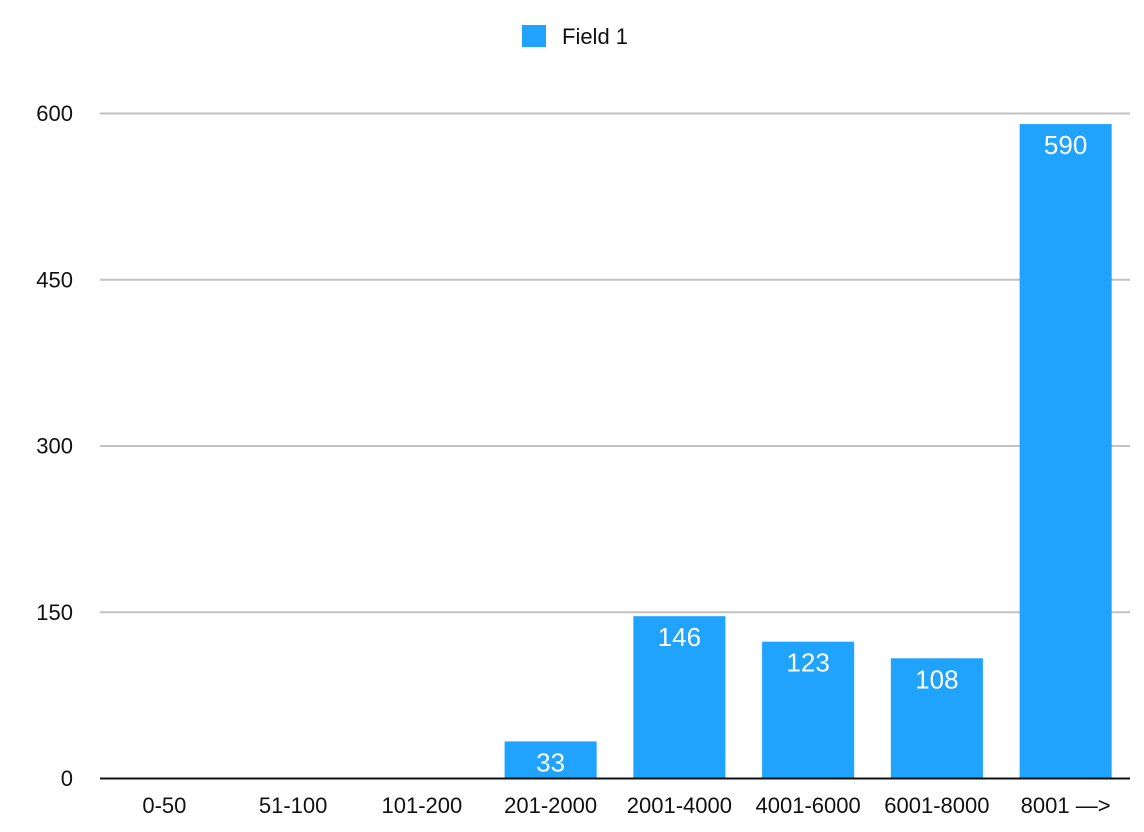  Describe the element at coordinates (936, 805) in the screenshot. I see `x-tick-label: 6001-8000` at that location.